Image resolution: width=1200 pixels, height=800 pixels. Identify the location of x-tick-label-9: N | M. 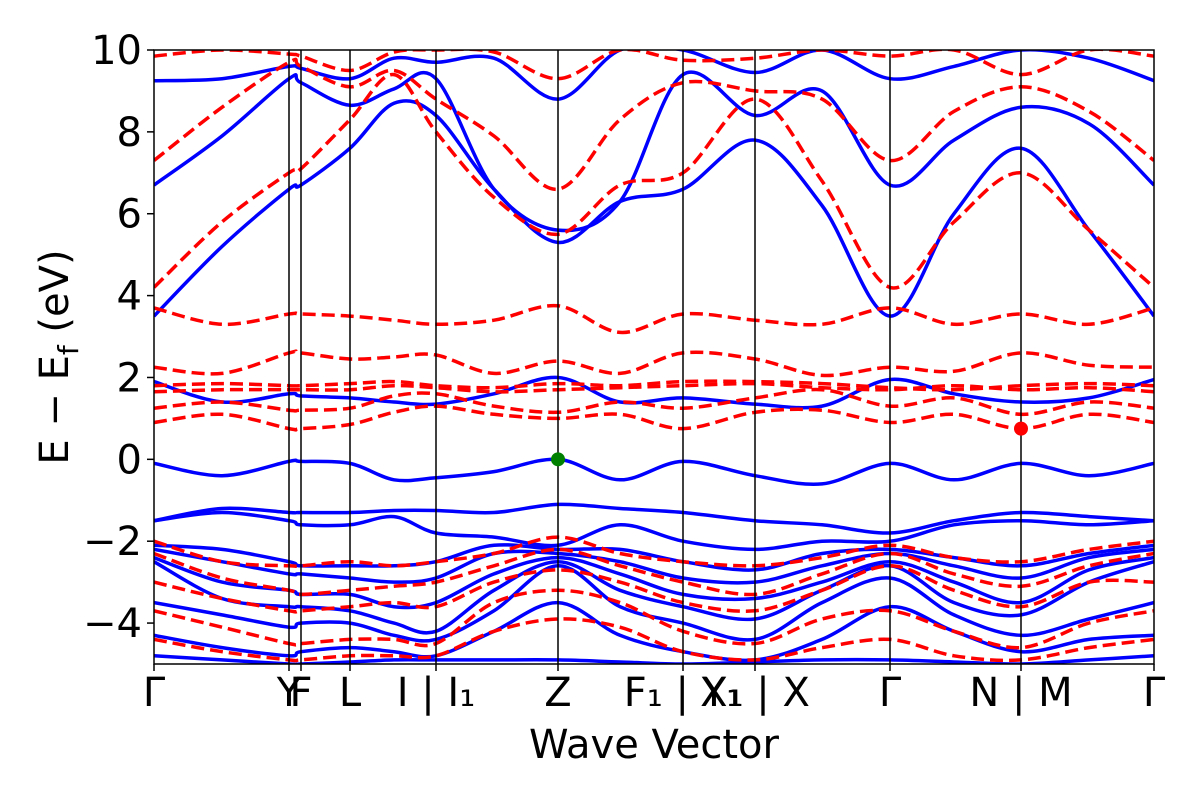
(1020, 693).